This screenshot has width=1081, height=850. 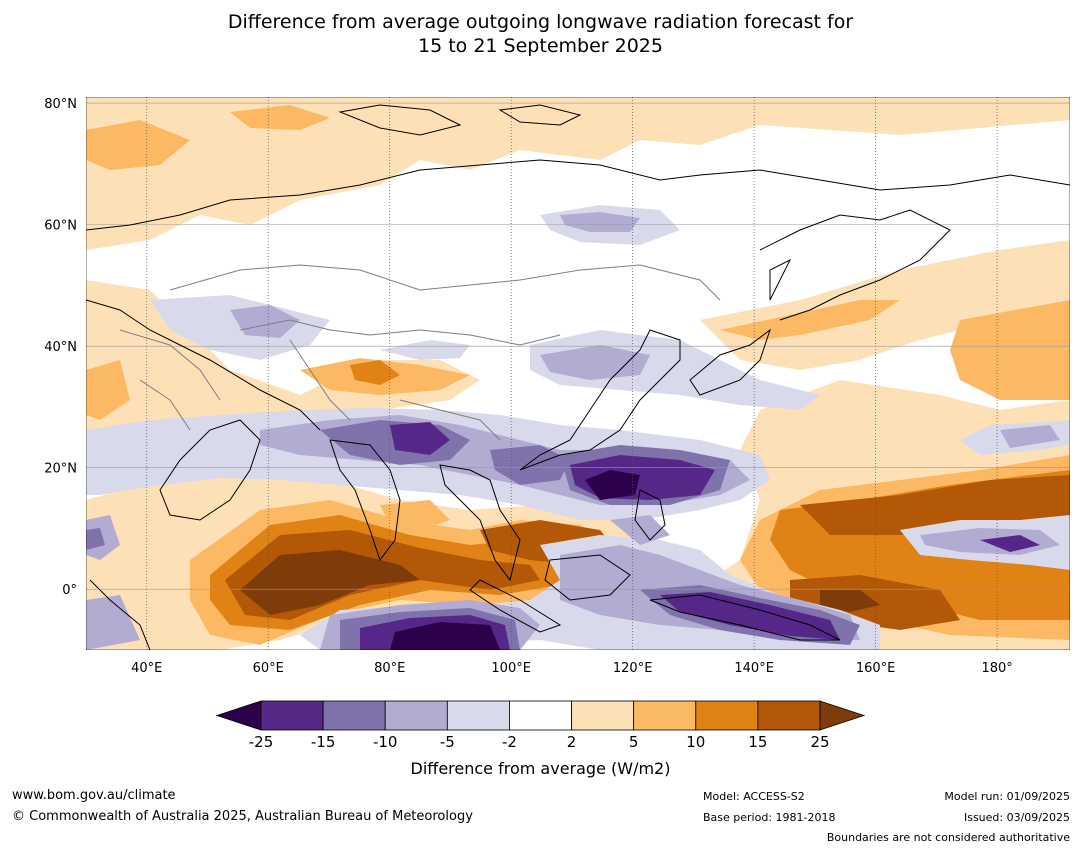 I want to click on colorbar-tick-label: 5, so click(x=633, y=742).